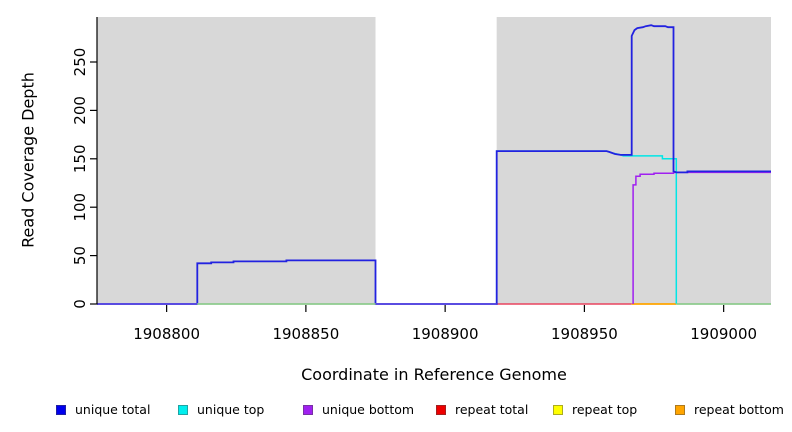  I want to click on y-axis-title: Read Coverage Depth, so click(28, 160).